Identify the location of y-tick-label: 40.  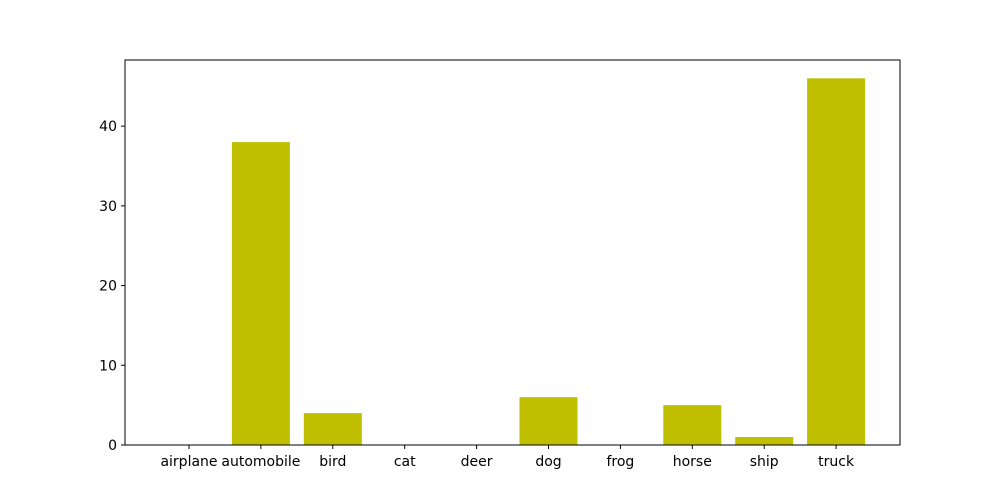
(108, 127).